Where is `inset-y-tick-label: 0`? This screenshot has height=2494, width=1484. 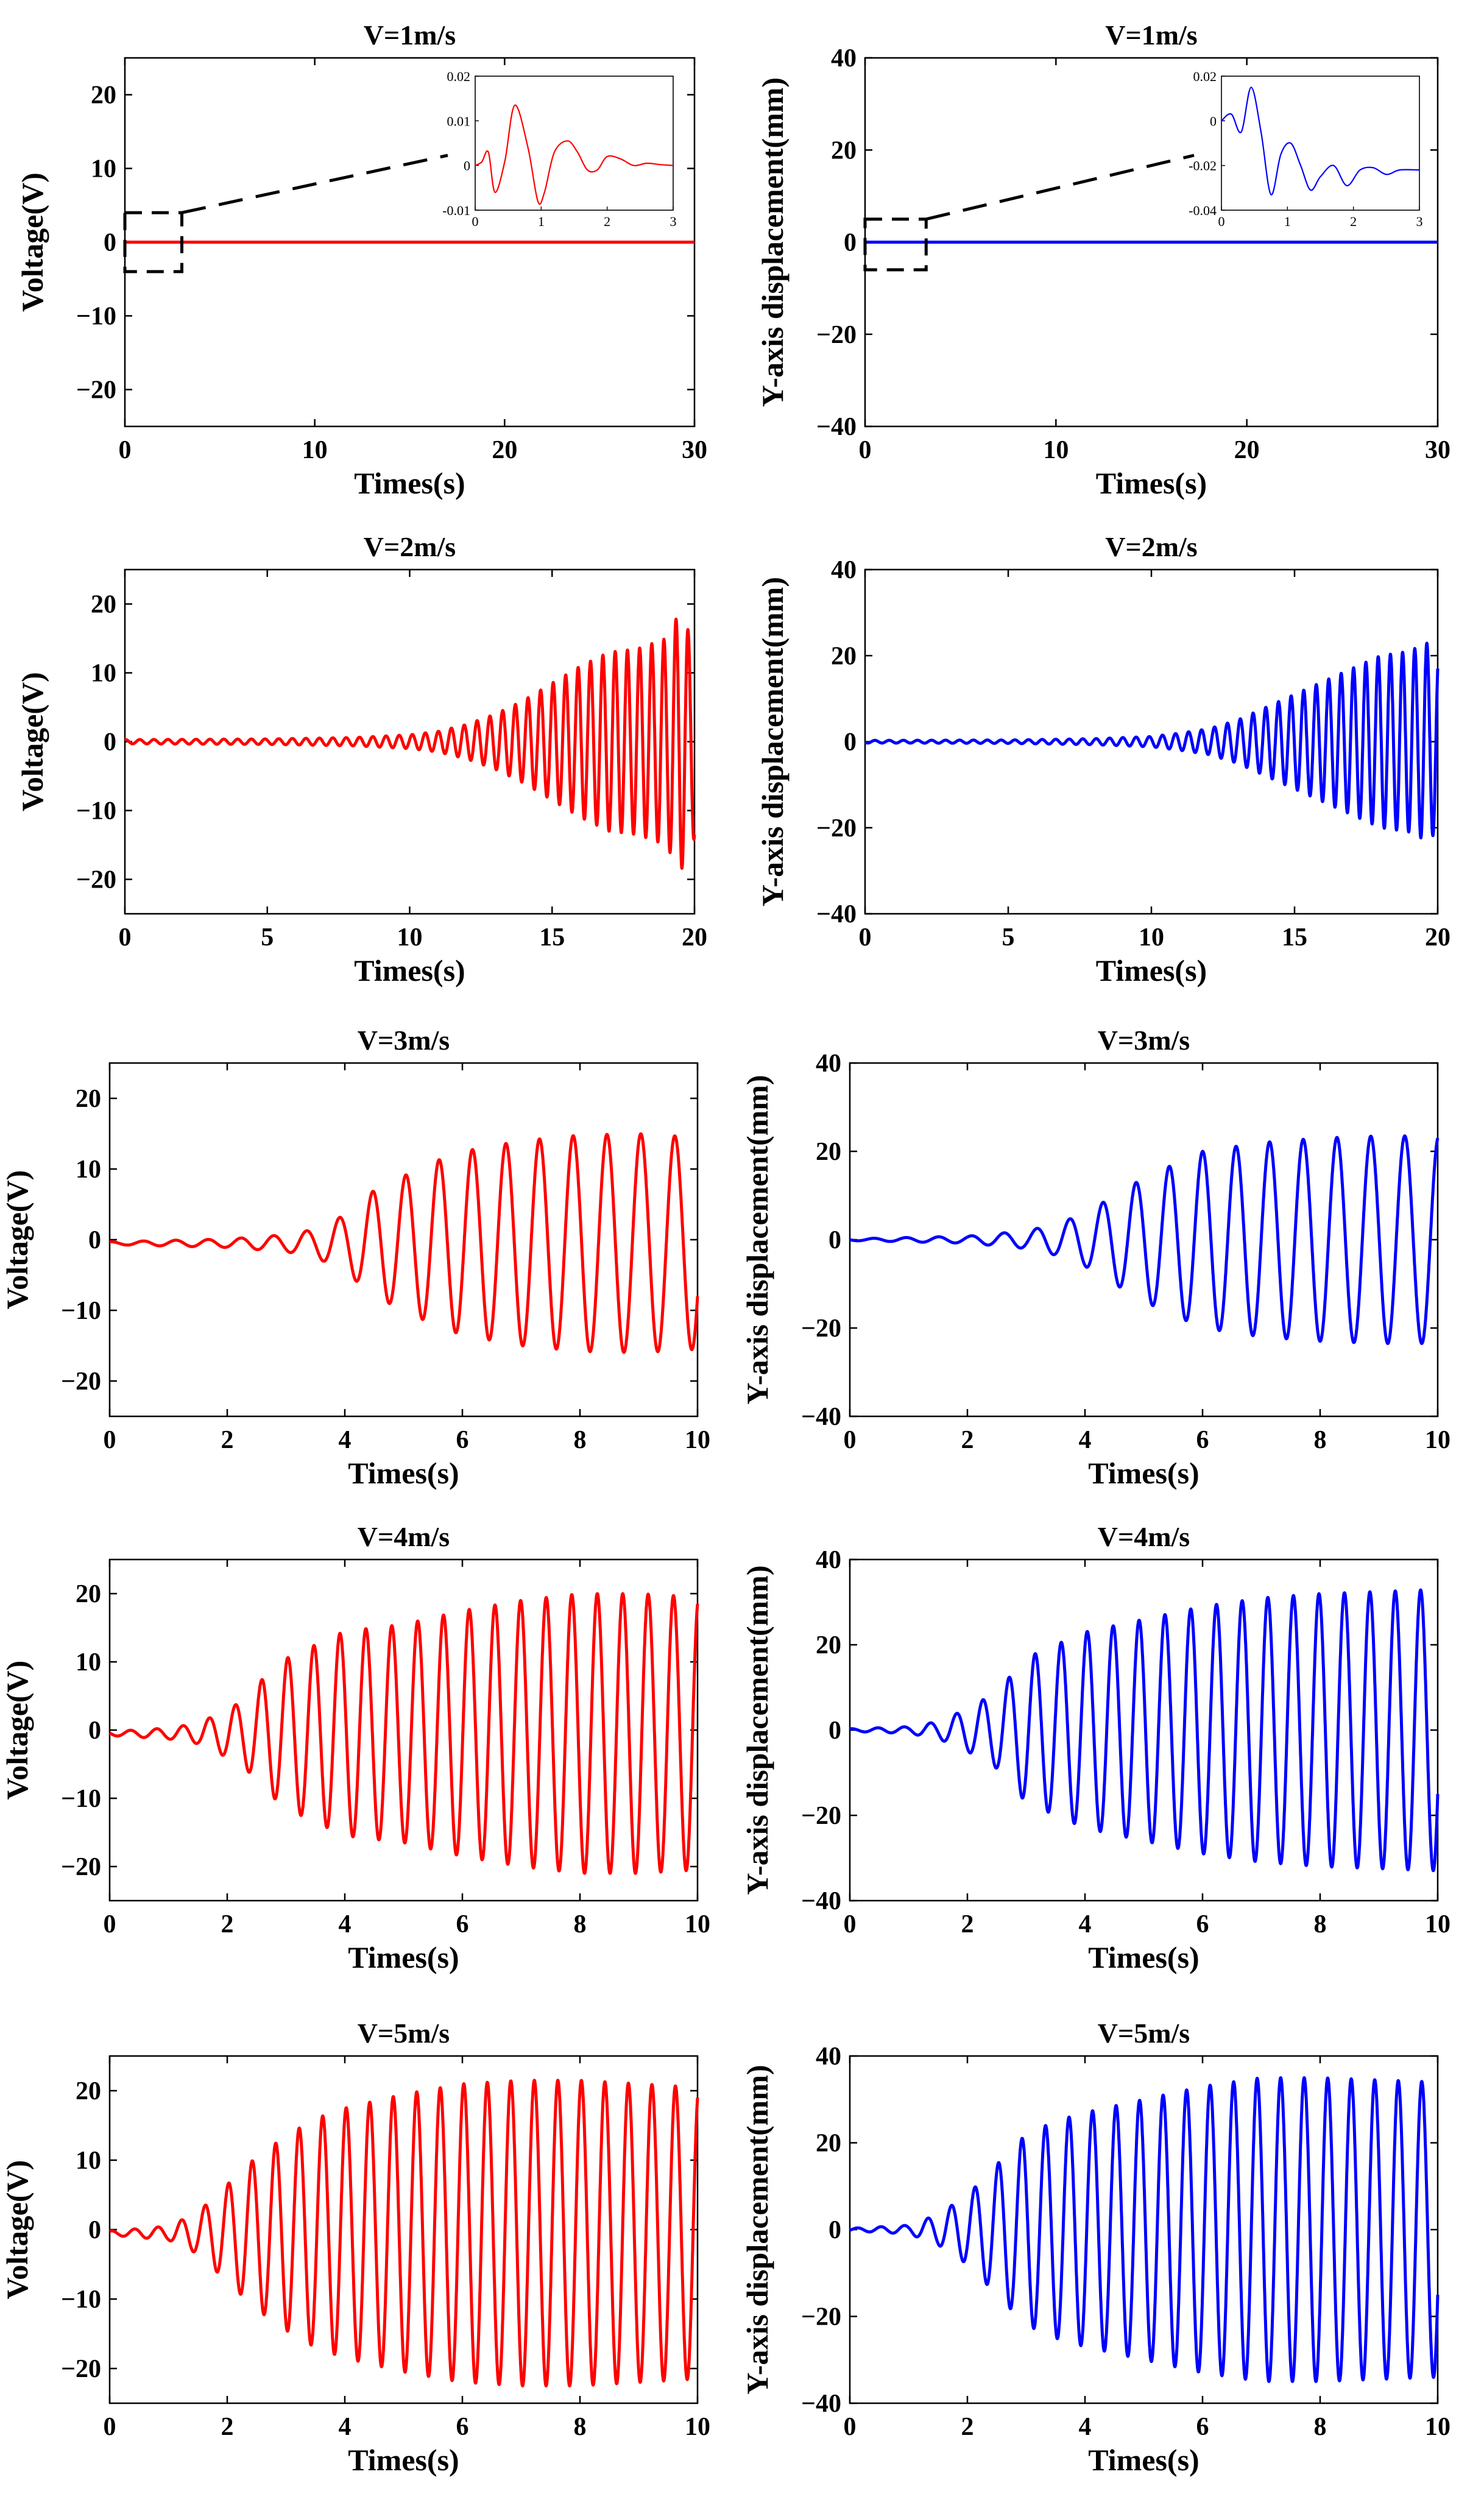 inset-y-tick-label: 0 is located at coordinates (1213, 121).